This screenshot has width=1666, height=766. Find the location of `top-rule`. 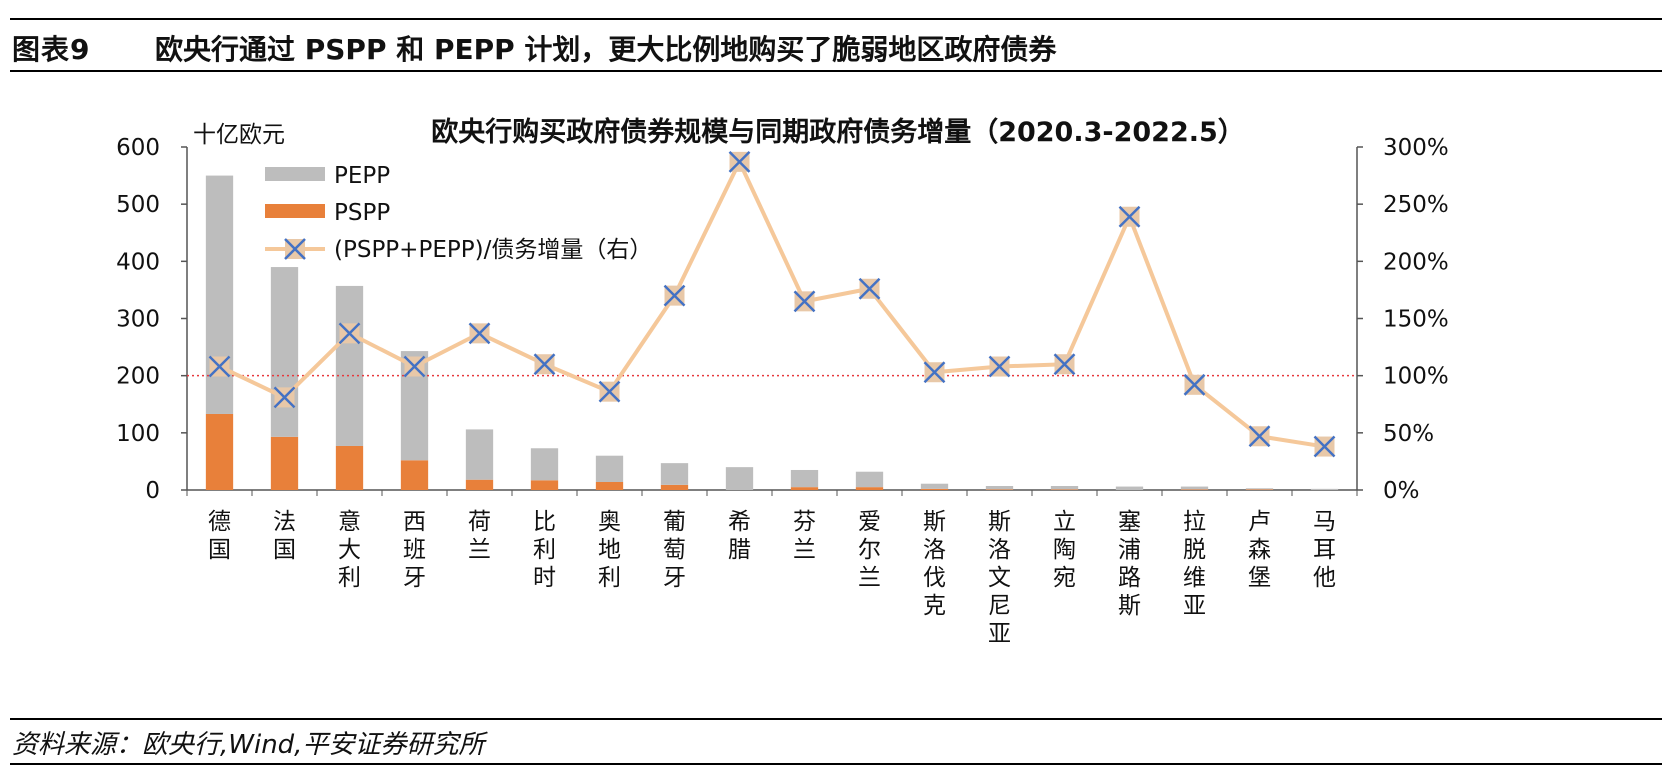

top-rule is located at coordinates (836, 19).